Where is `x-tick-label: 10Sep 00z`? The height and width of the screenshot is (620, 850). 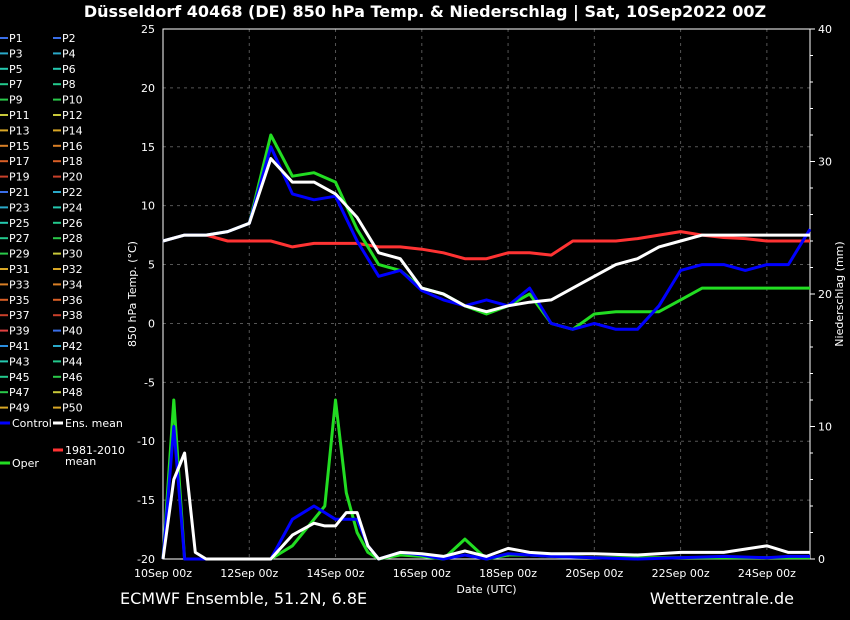
x-tick-label: 10Sep 00z is located at coordinates (163, 573).